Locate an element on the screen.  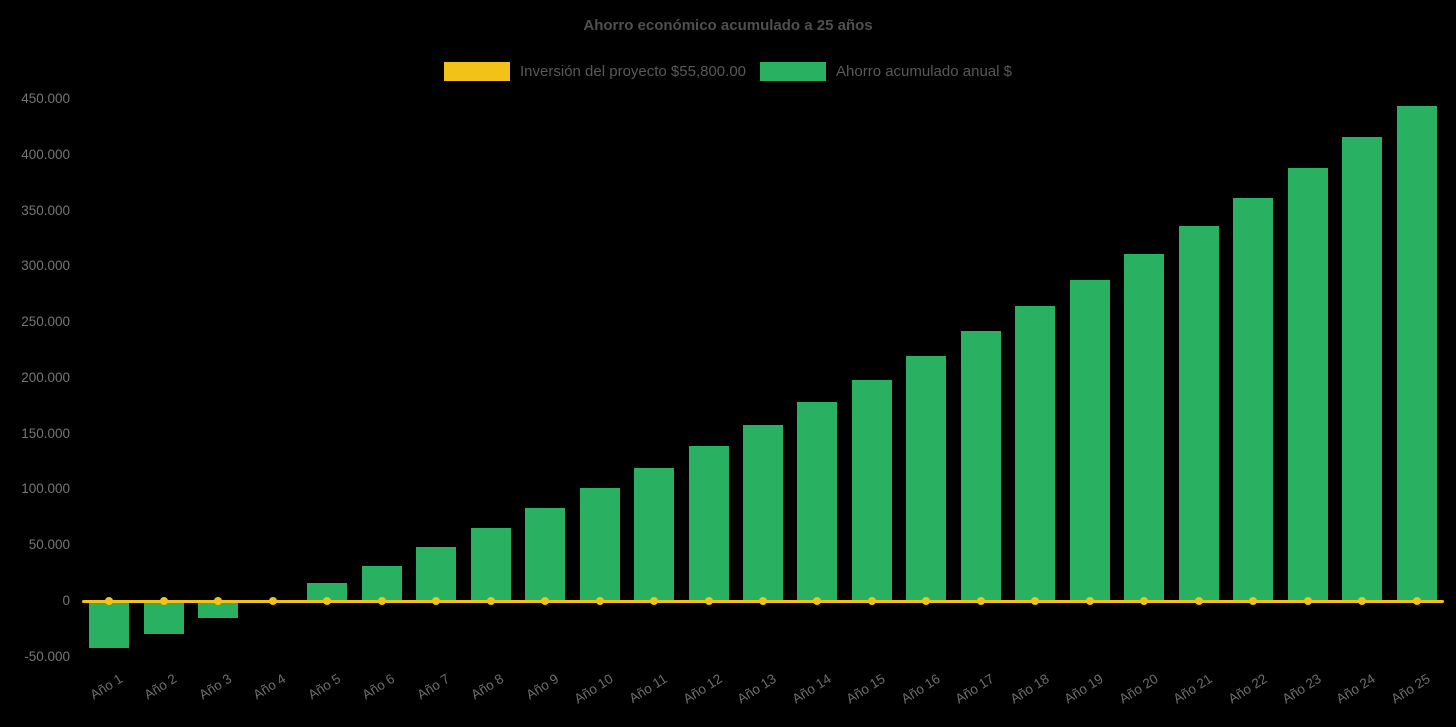
y-axis-tick-label: 0 is located at coordinates (66, 600).